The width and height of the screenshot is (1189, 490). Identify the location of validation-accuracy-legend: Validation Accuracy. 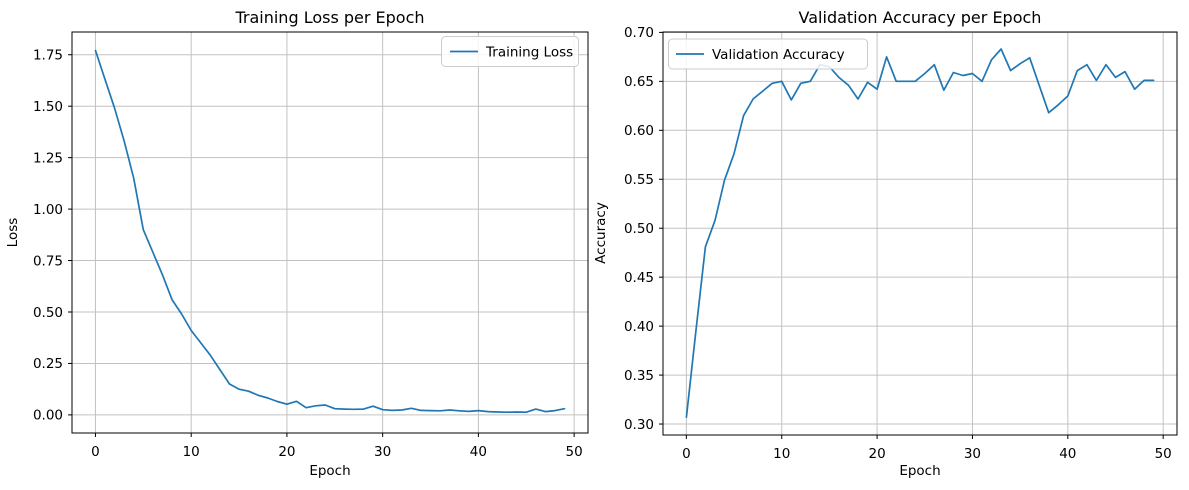
(768, 54).